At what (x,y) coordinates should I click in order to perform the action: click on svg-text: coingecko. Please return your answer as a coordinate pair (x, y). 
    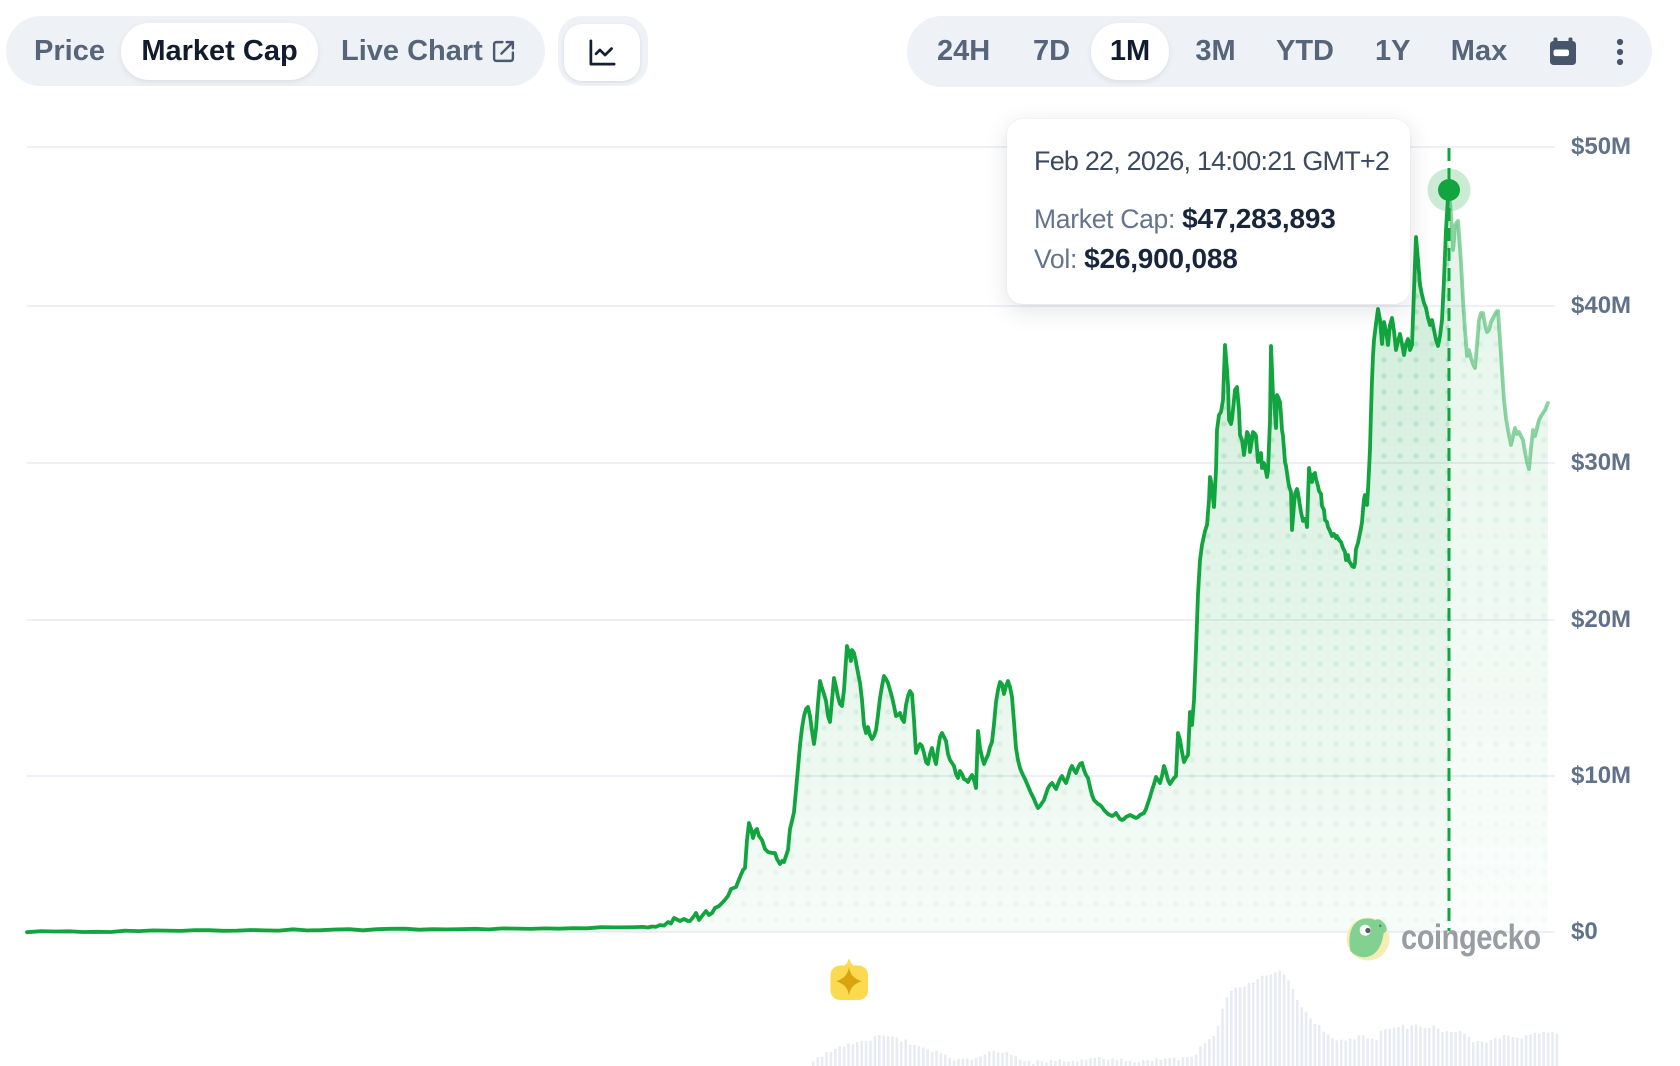
    Looking at the image, I should click on (1471, 936).